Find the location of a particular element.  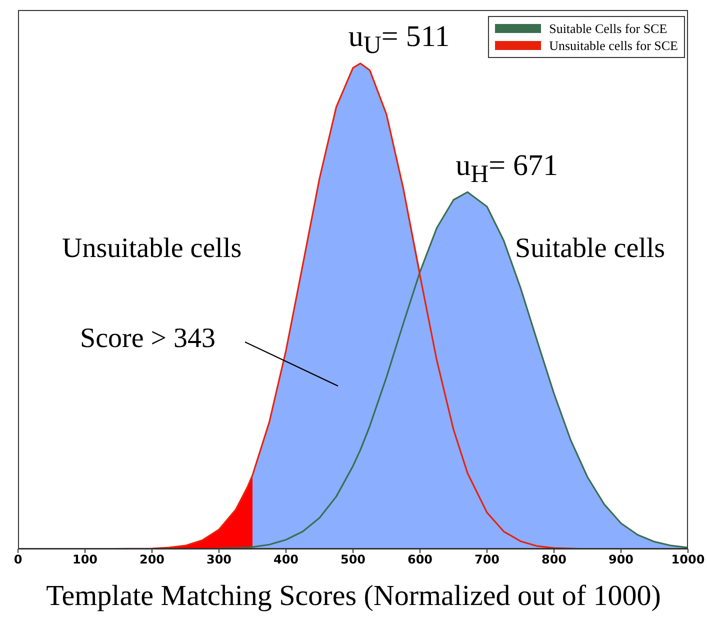

annotation: Score > 343 is located at coordinates (148, 339).